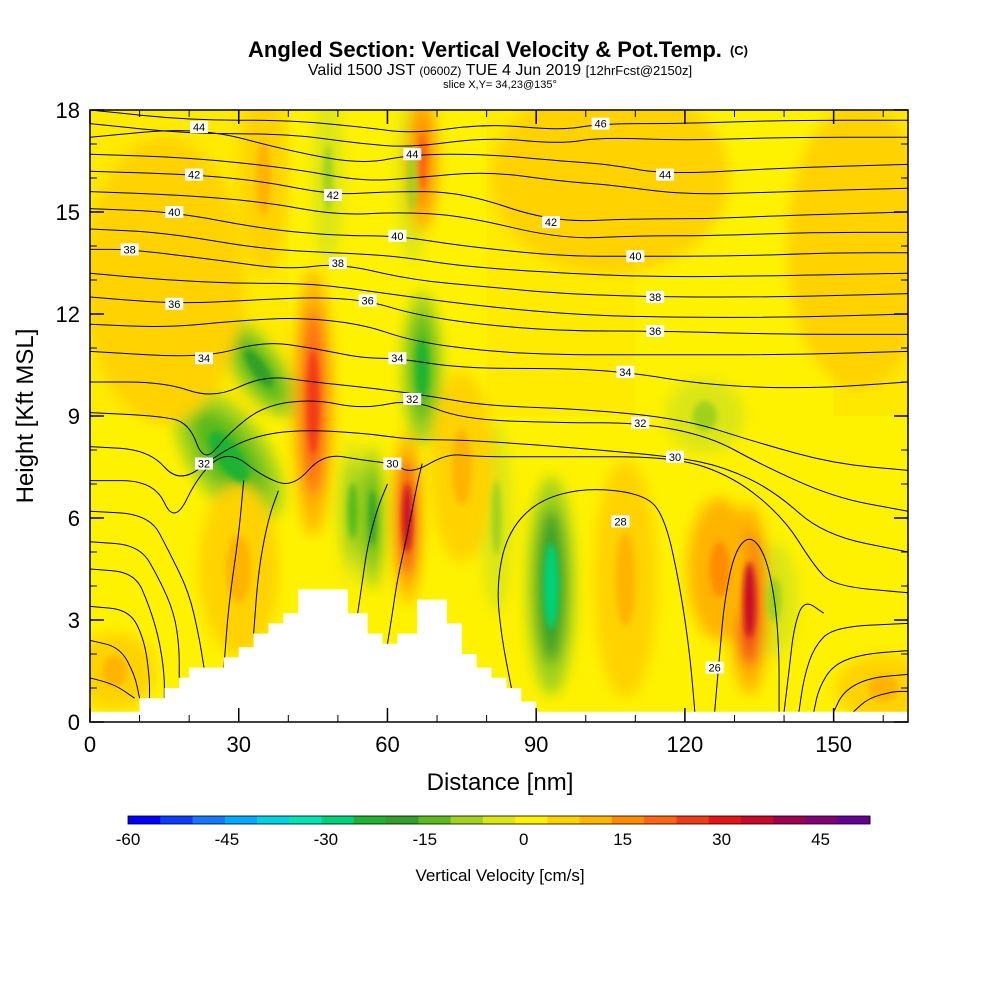  I want to click on y-tick-label: 15, so click(68, 212).